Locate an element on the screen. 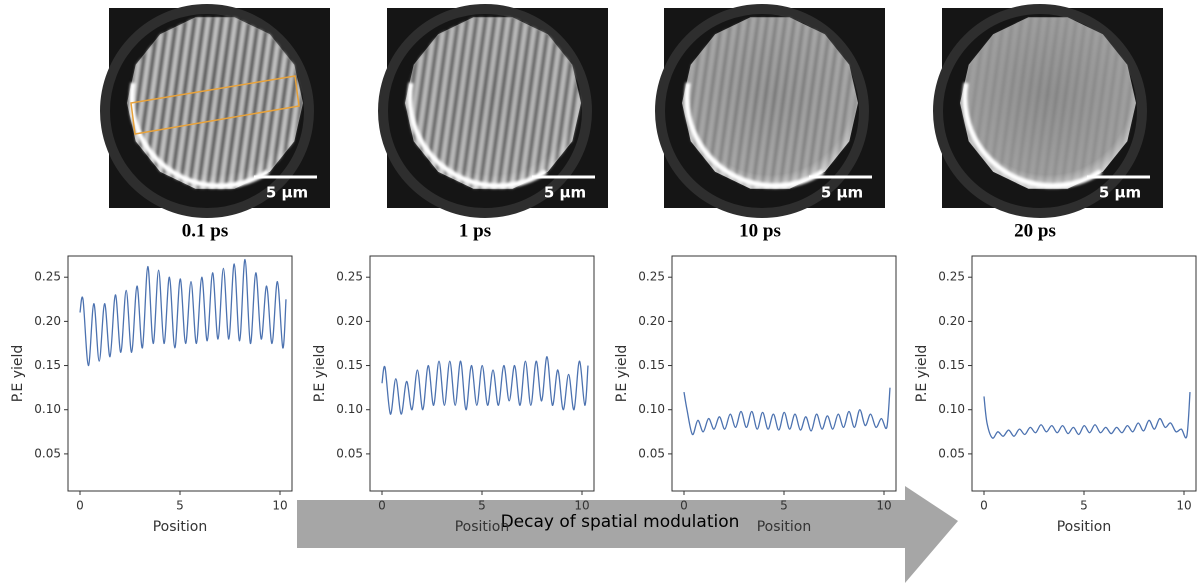 The width and height of the screenshot is (1198, 584). panel-title: 1 ps is located at coordinates (475, 230).